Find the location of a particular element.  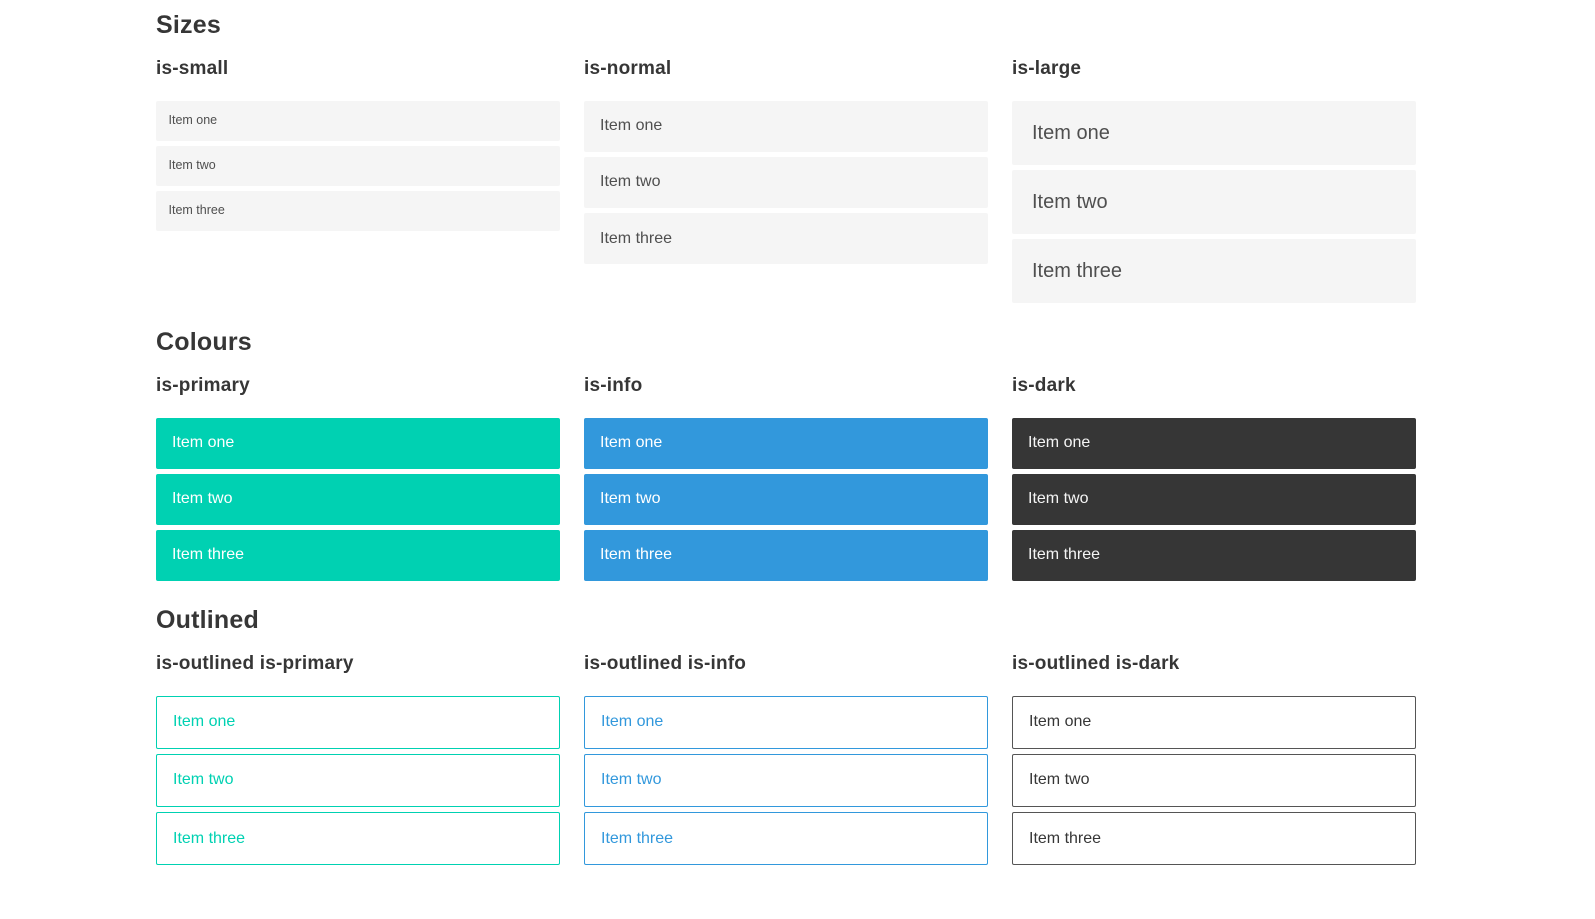

group-title-is-dark: is-dark is located at coordinates (1044, 385).